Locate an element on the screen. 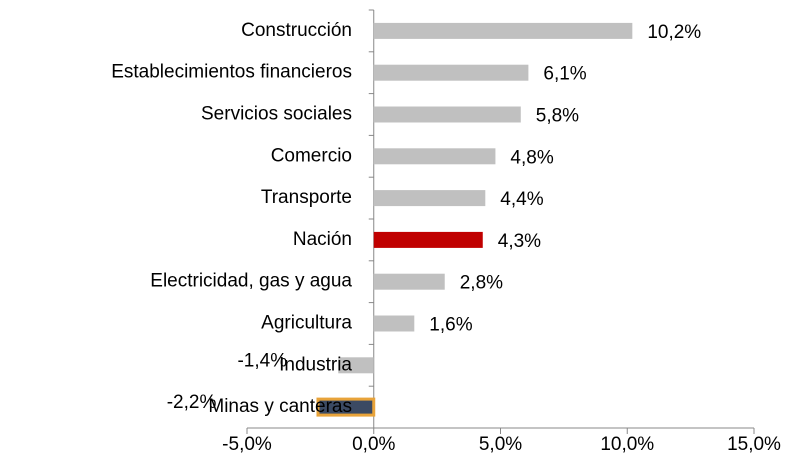 This screenshot has width=794, height=462. value-label: 1,6% is located at coordinates (450, 325).